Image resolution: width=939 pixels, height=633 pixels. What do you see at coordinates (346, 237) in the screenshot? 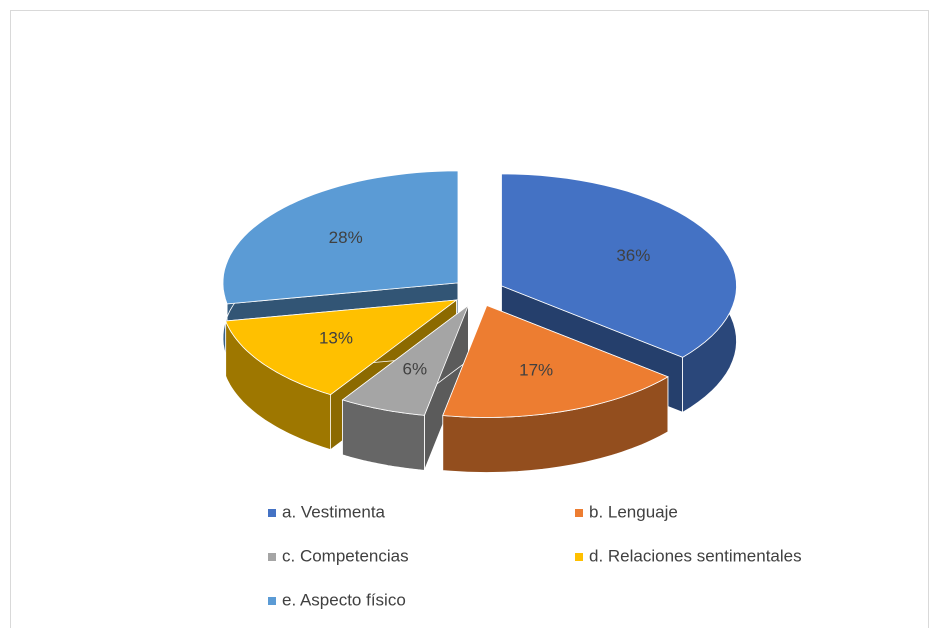
I see `data-label: 28%` at bounding box center [346, 237].